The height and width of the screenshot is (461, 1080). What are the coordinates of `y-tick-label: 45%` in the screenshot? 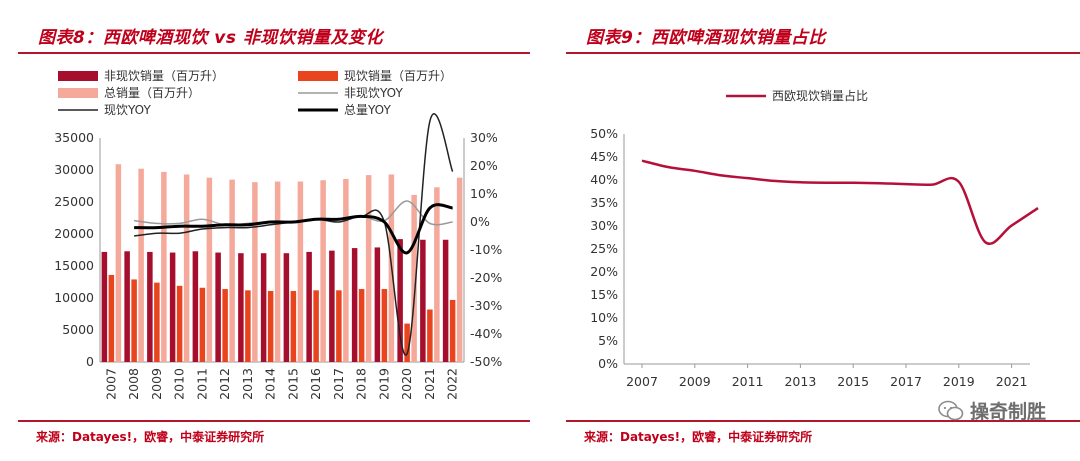 It's located at (604, 156).